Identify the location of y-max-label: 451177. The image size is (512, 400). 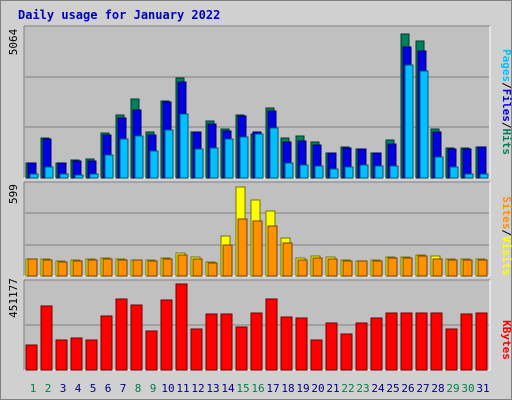
(13, 298).